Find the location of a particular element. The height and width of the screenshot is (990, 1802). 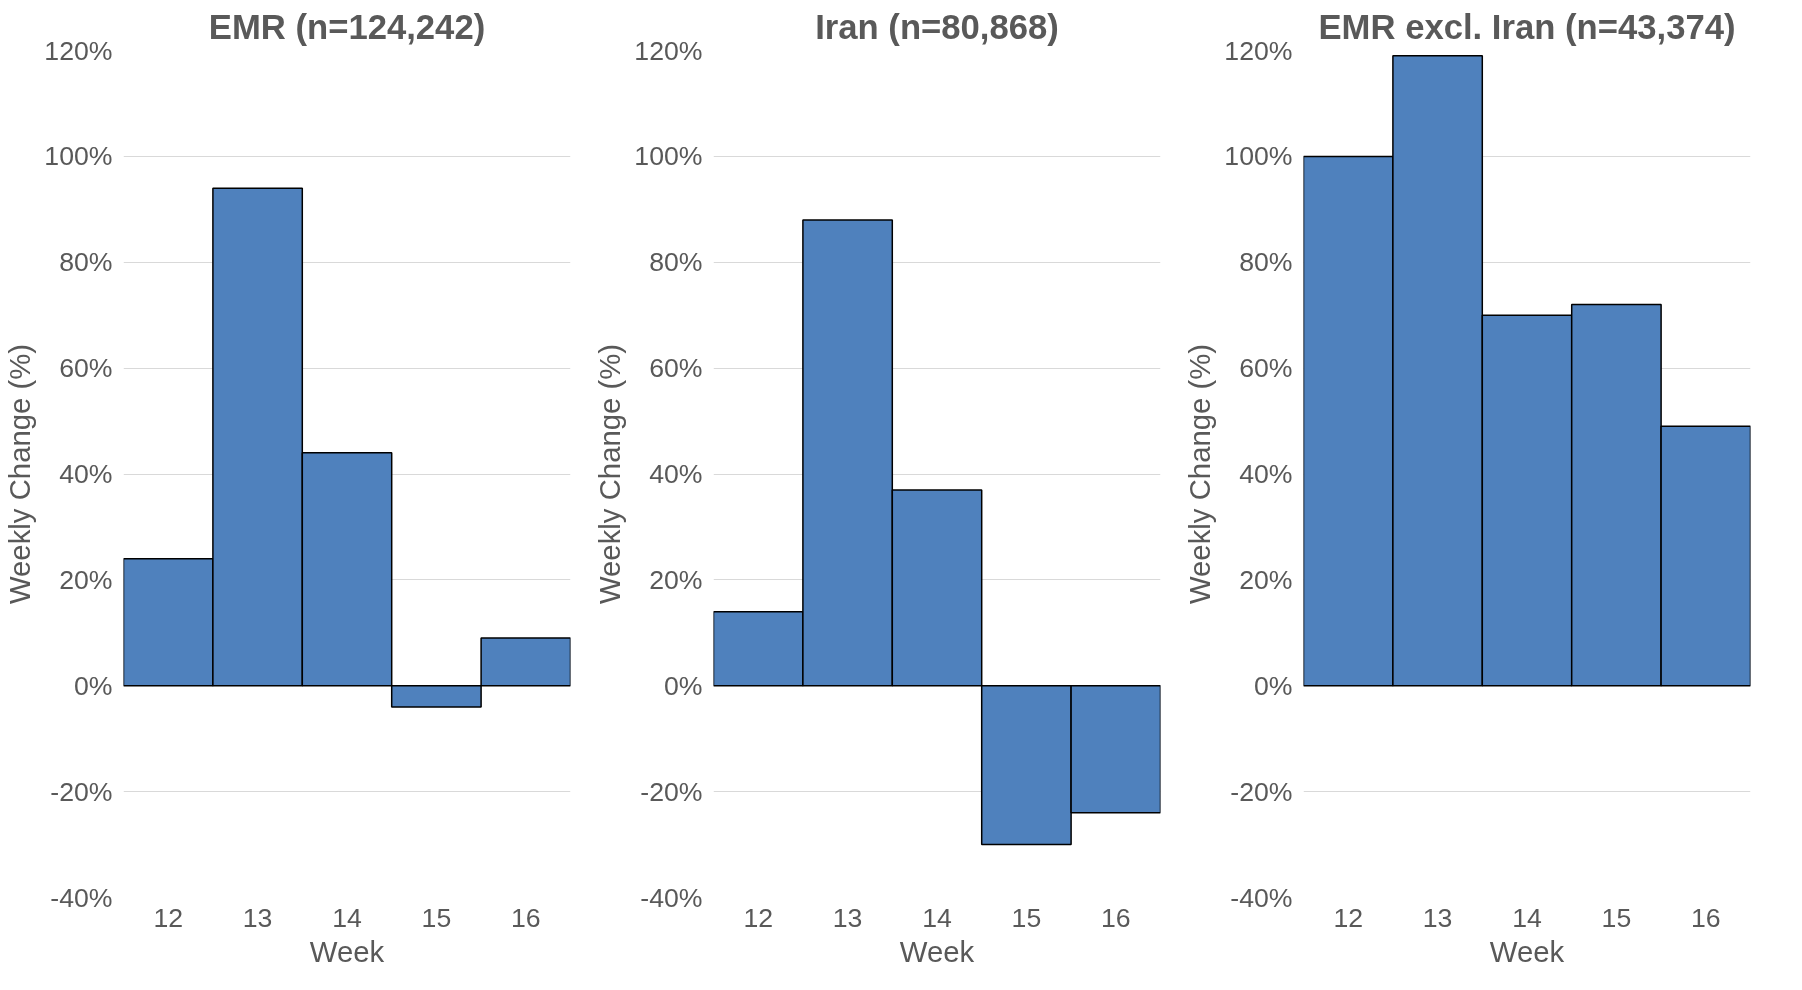

chart-title: Iran (n=80,868) is located at coordinates (937, 26).